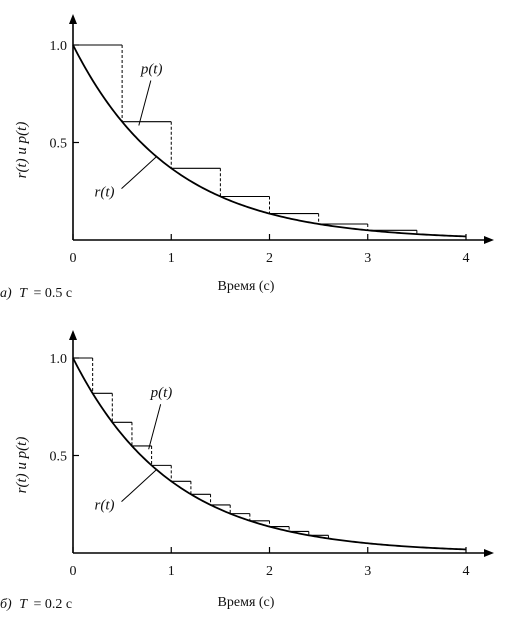 The image size is (512, 623). I want to click on caption-value: = 0.5 с, so click(52, 293).